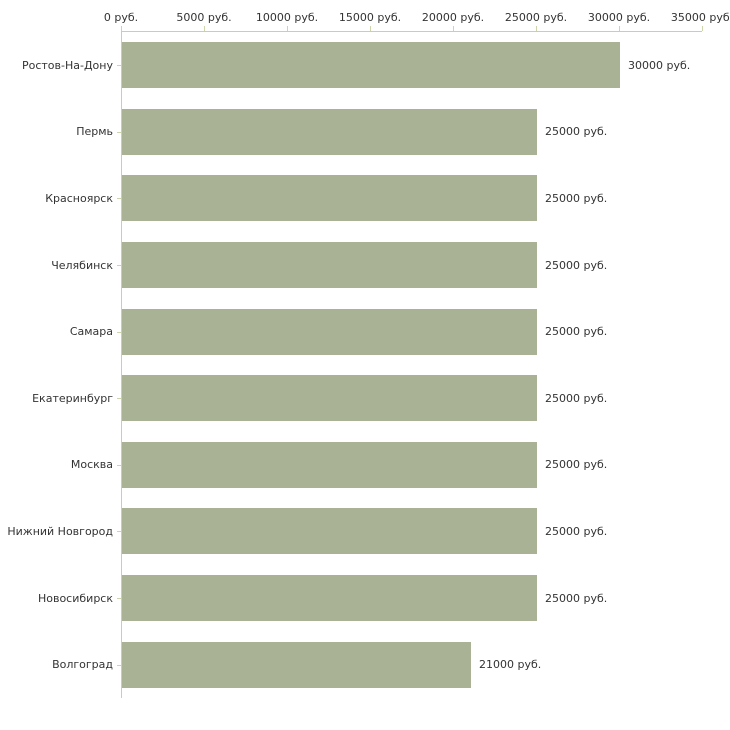  I want to click on x-tick-label: 20000 руб., so click(453, 17).